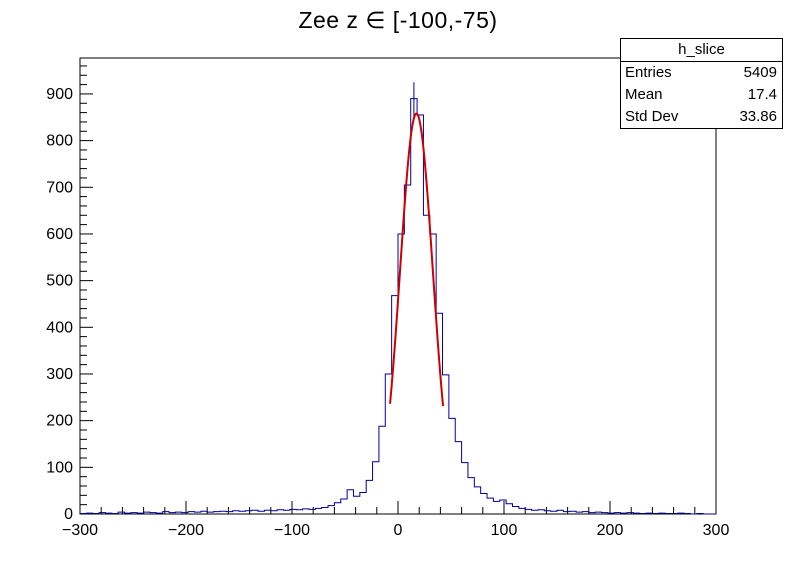 This screenshot has height=572, width=796. Describe the element at coordinates (186, 530) in the screenshot. I see `x-tick-label: −200` at that location.